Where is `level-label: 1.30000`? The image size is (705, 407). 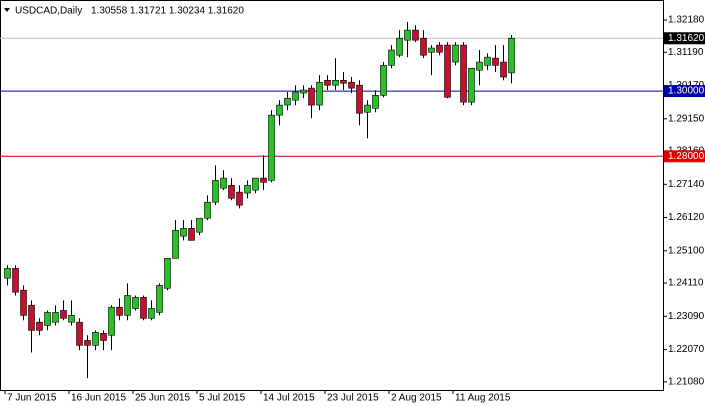 level-label: 1.30000 is located at coordinates (686, 91).